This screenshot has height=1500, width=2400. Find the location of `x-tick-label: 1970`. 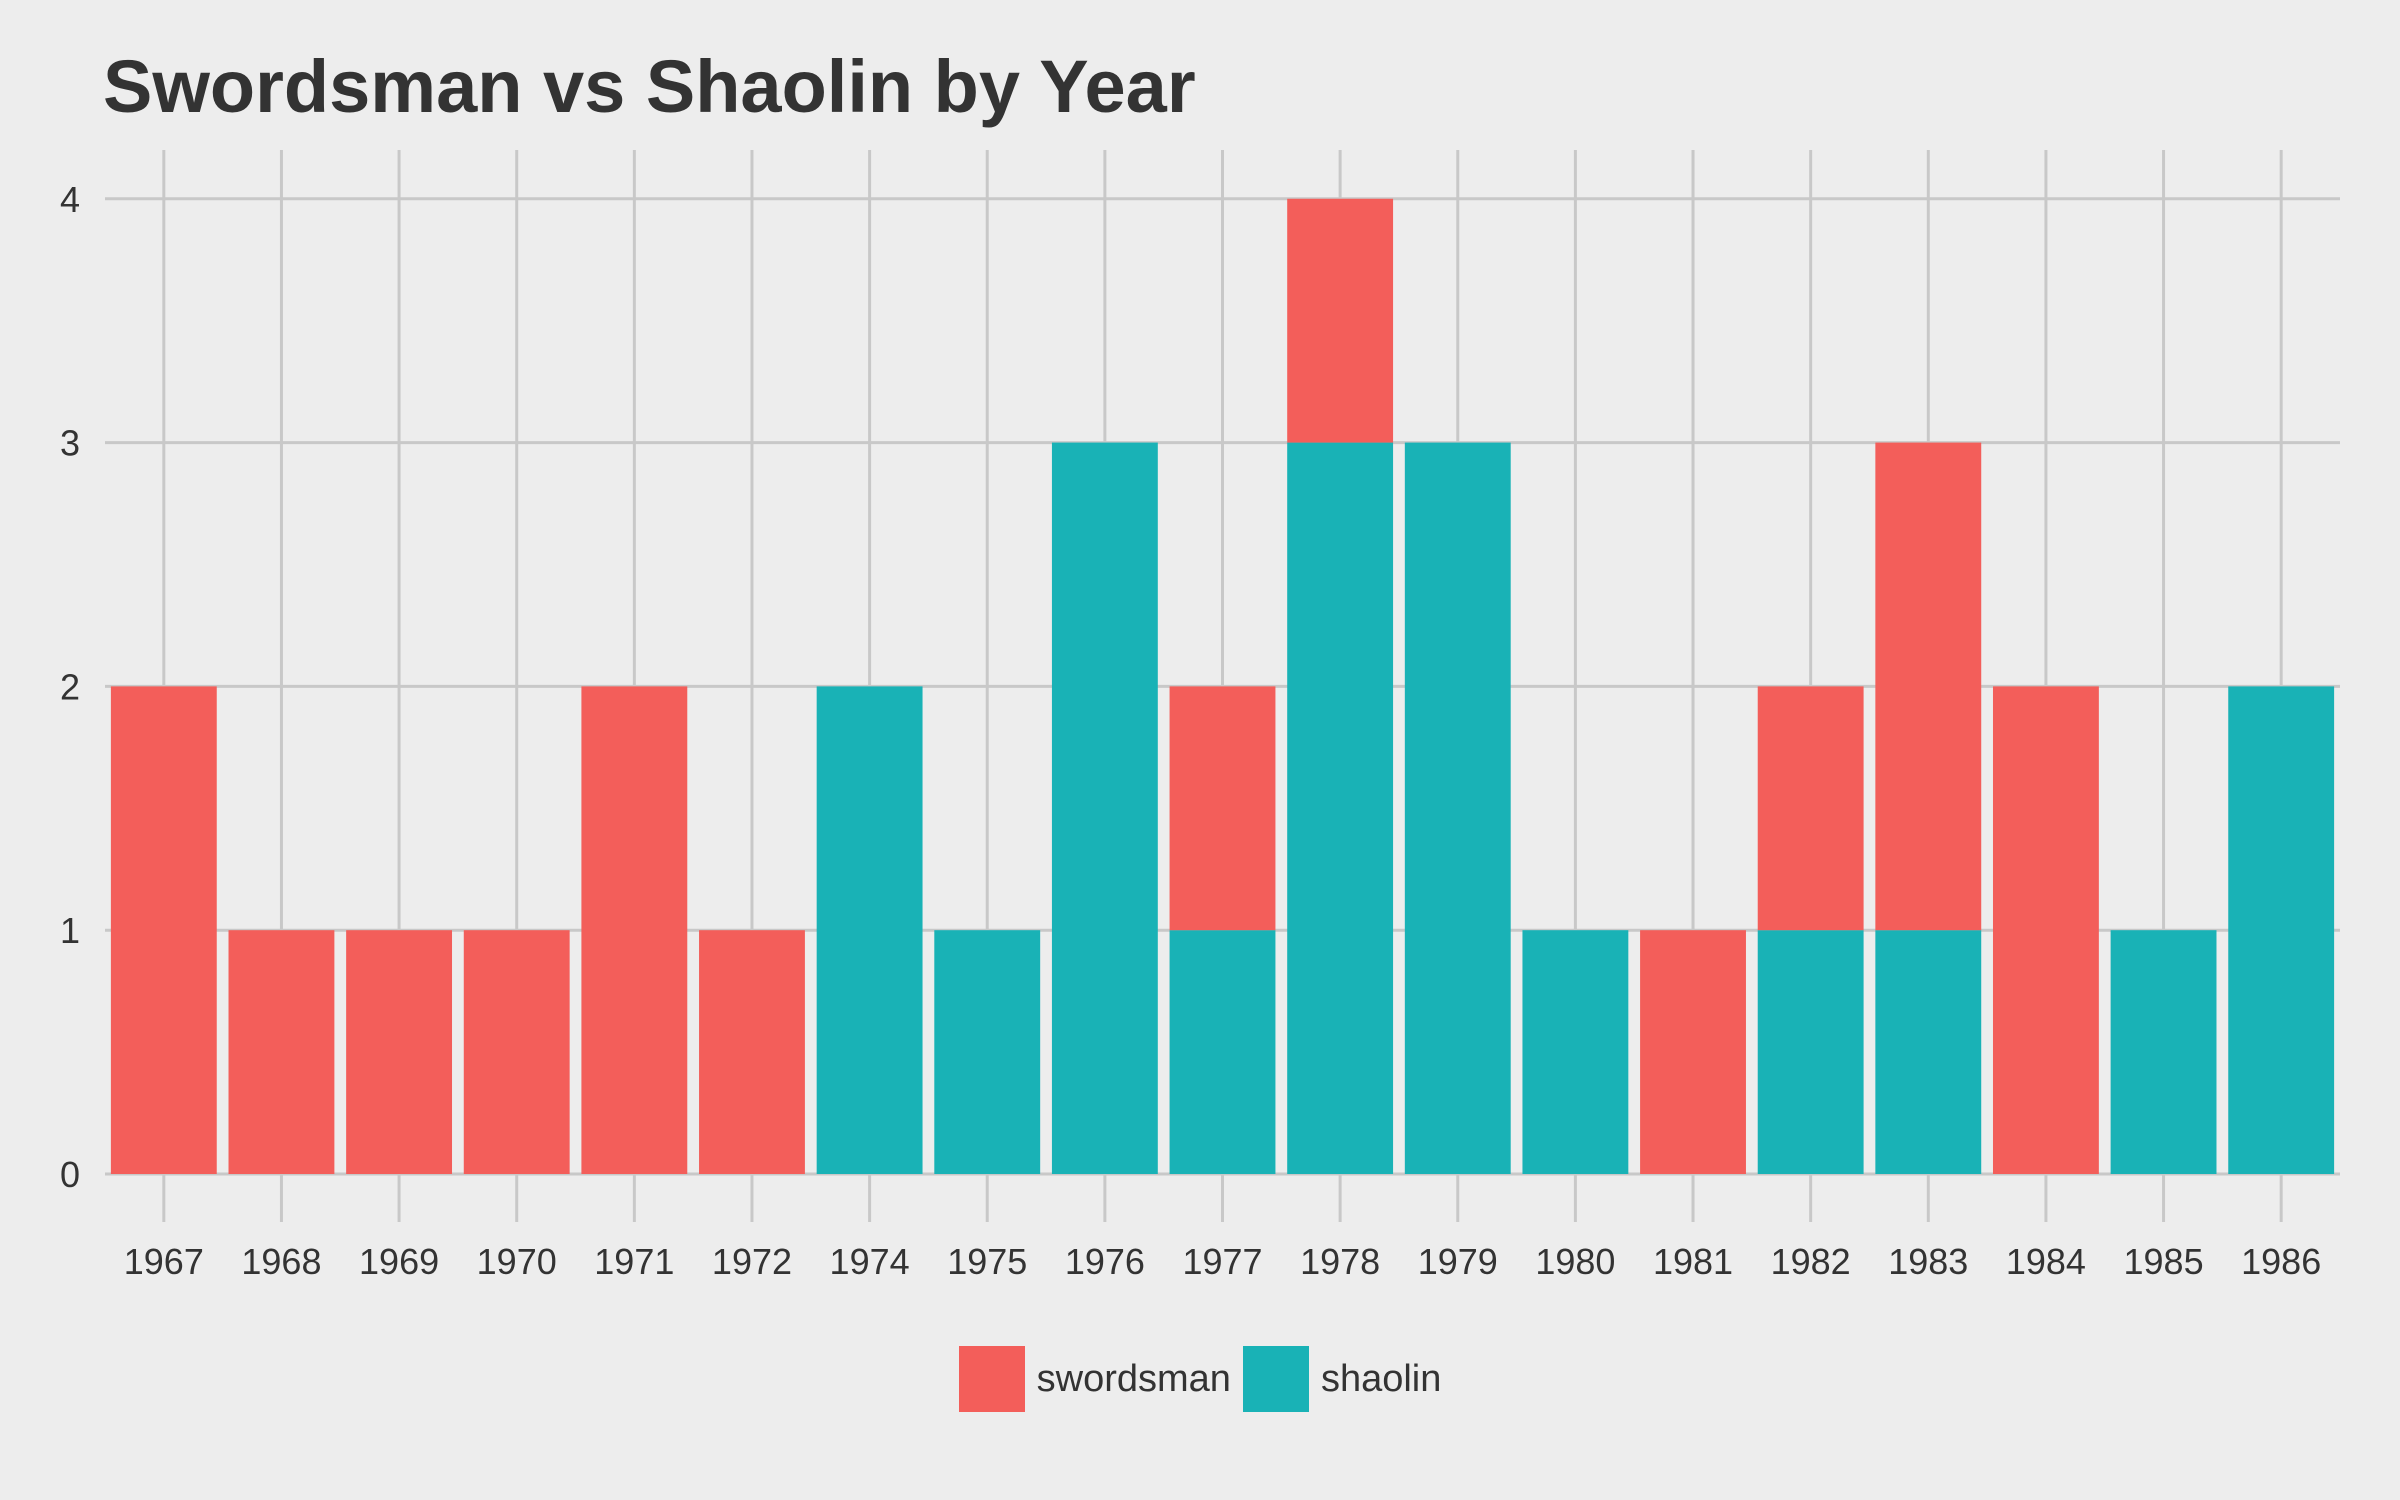

x-tick-label: 1970 is located at coordinates (517, 1261).